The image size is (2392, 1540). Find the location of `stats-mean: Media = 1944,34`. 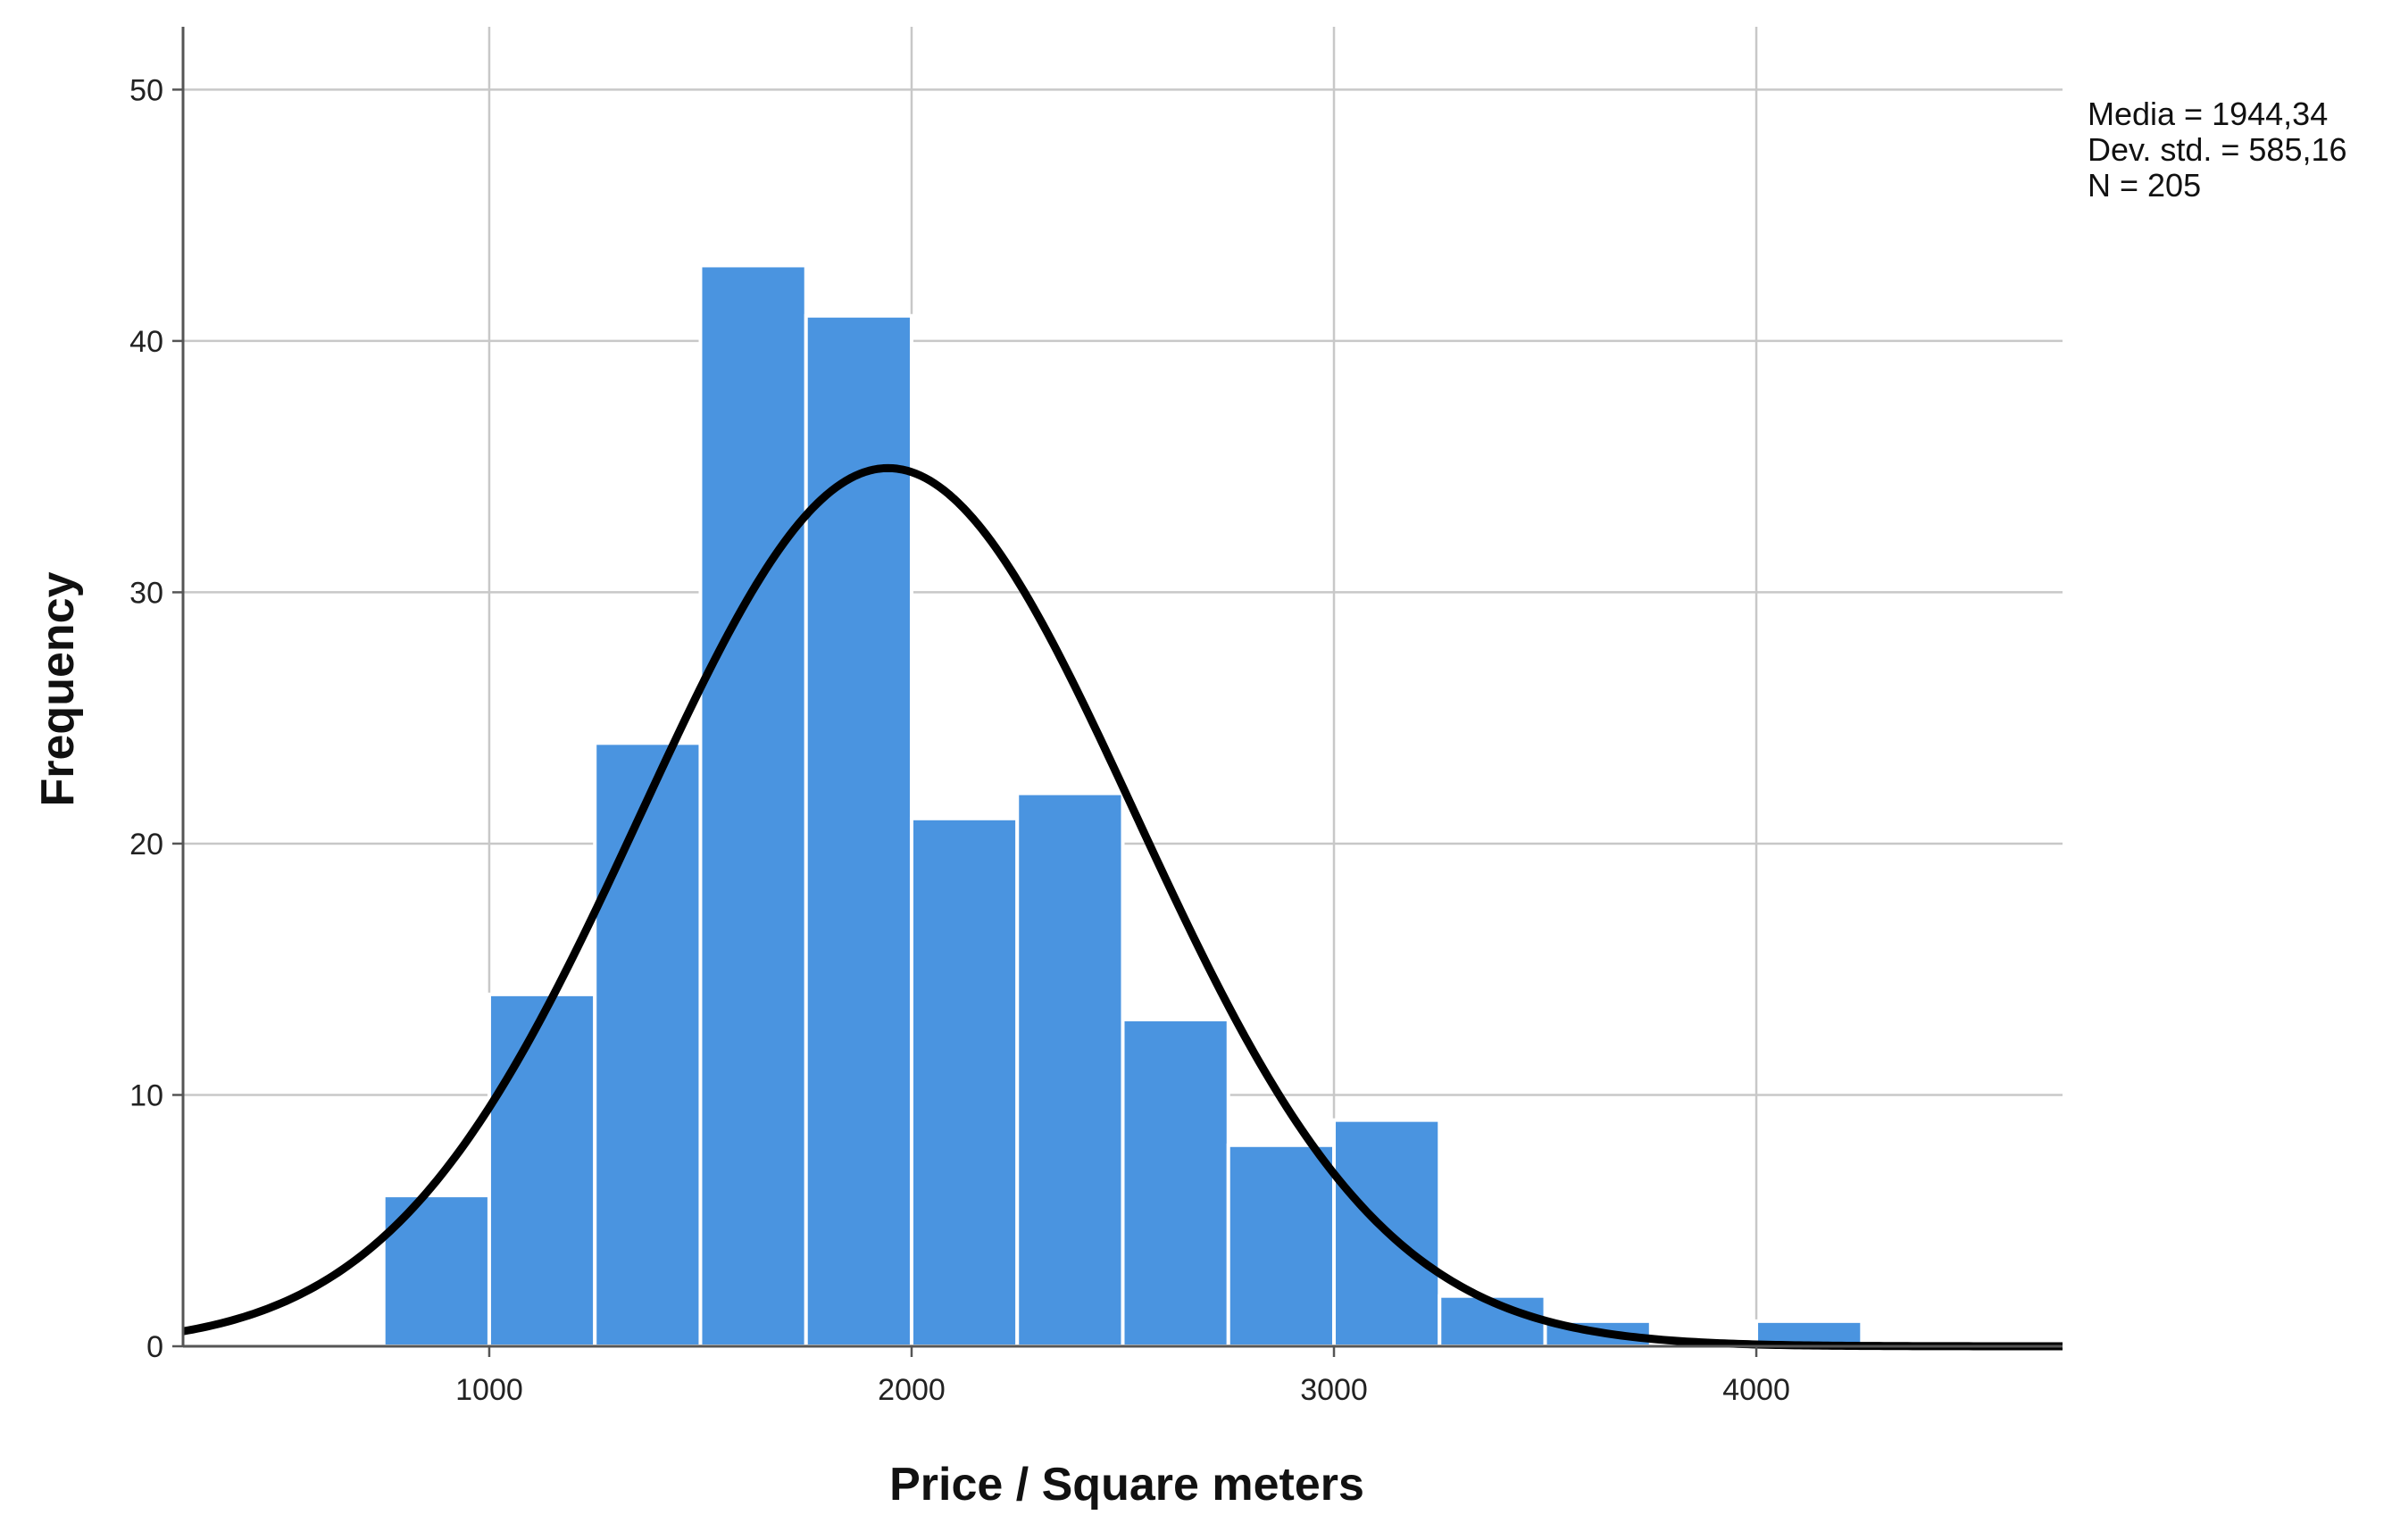

stats-mean: Media = 1944,34 is located at coordinates (2208, 114).